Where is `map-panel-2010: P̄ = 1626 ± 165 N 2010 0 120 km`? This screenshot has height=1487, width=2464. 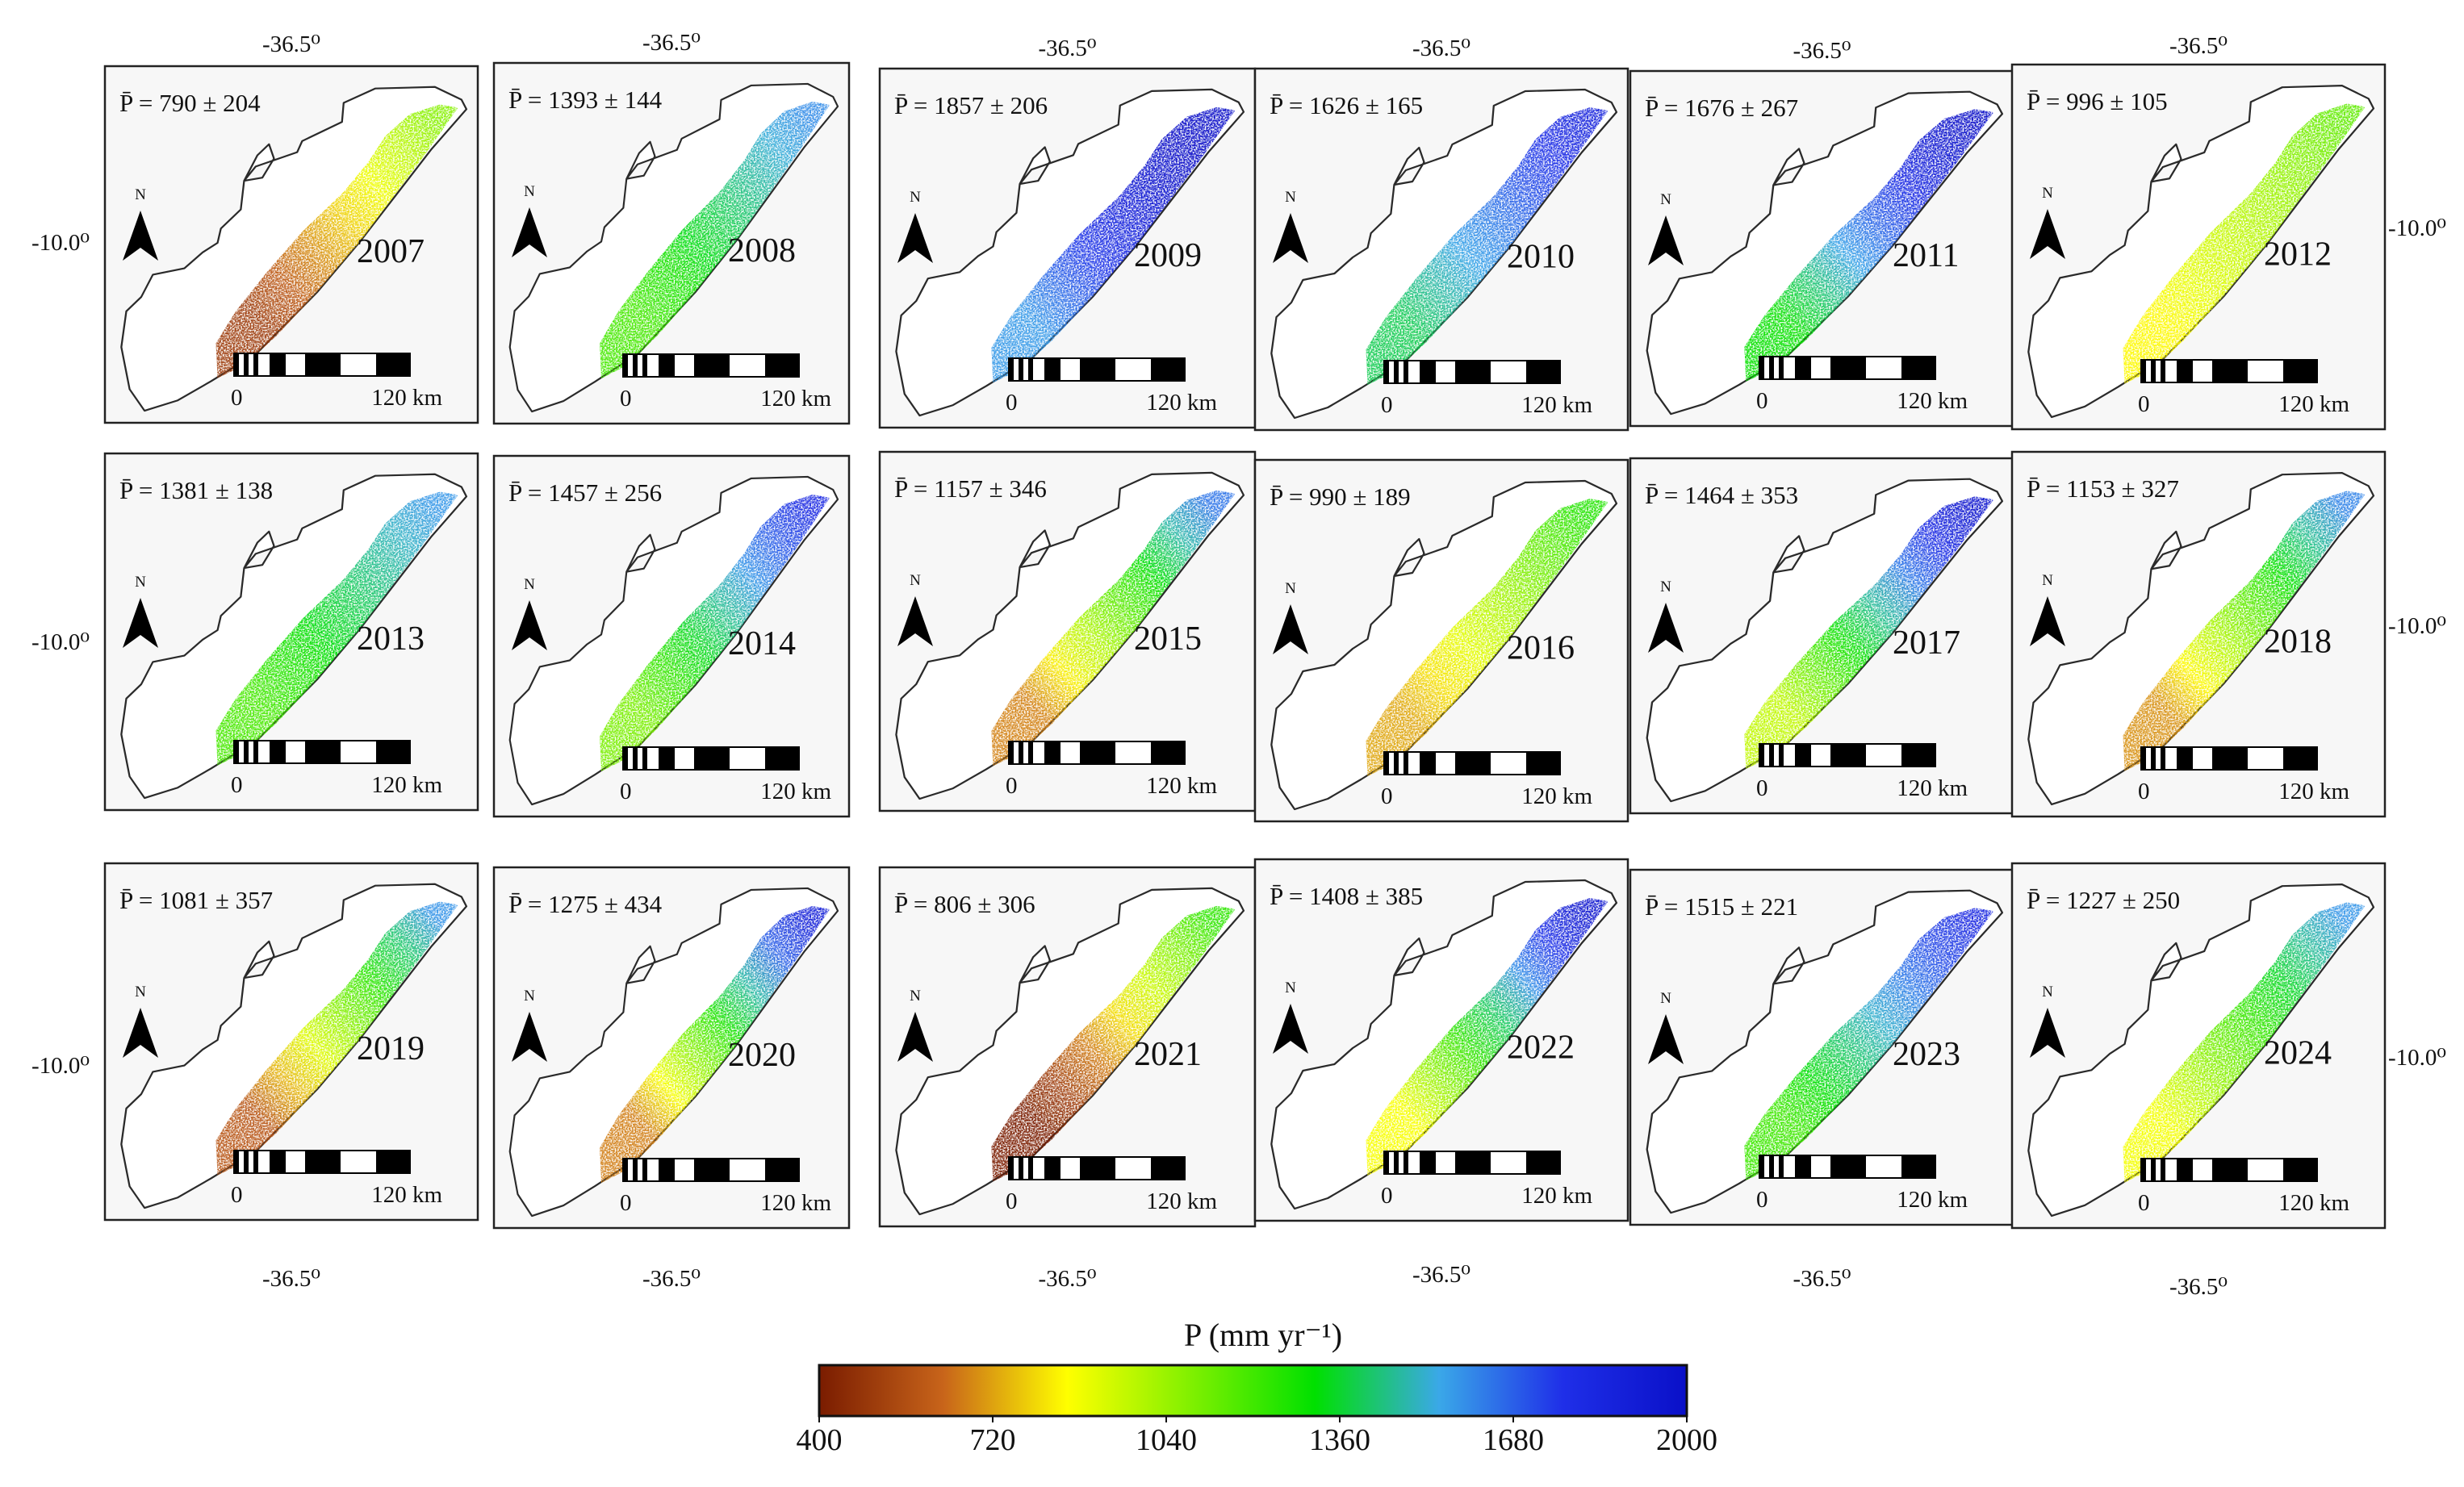 map-panel-2010: P̄ = 1626 ± 165 N 2010 0 120 km is located at coordinates (1441, 249).